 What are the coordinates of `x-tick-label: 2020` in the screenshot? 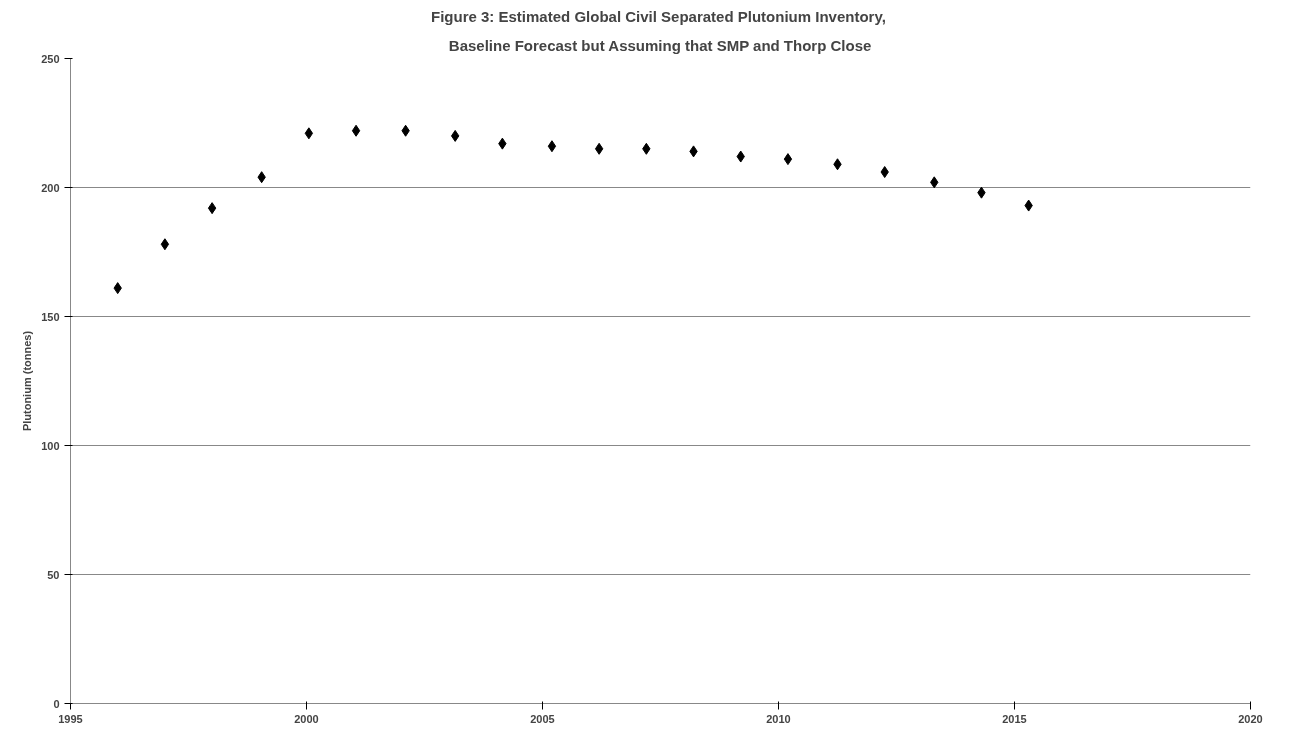 It's located at (1250, 718).